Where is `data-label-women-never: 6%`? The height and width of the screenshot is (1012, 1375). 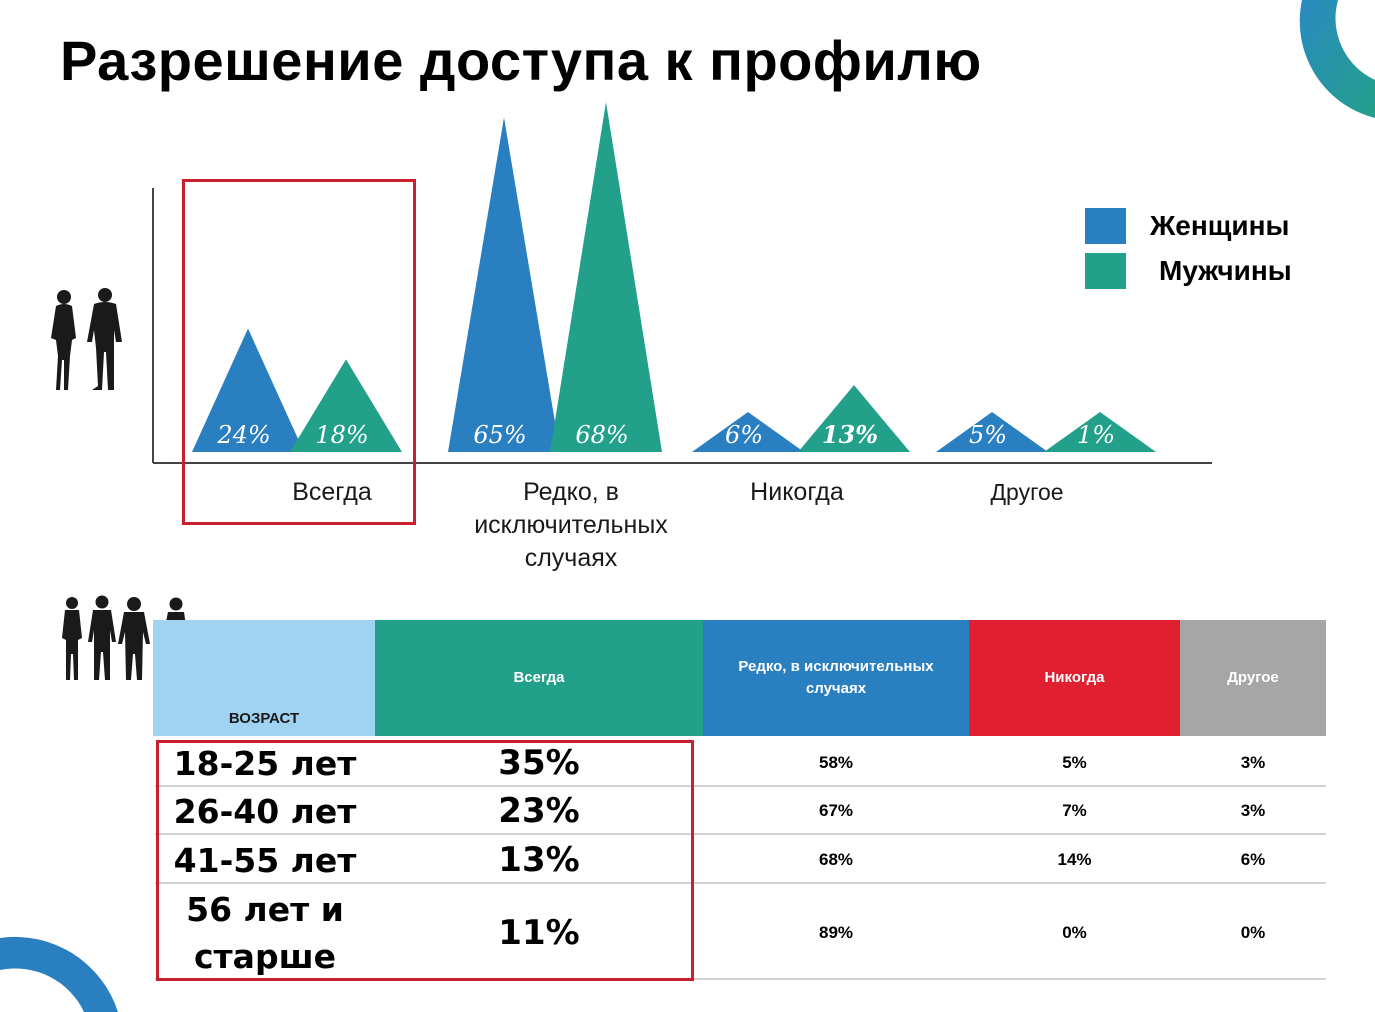 data-label-women-never: 6% is located at coordinates (744, 435).